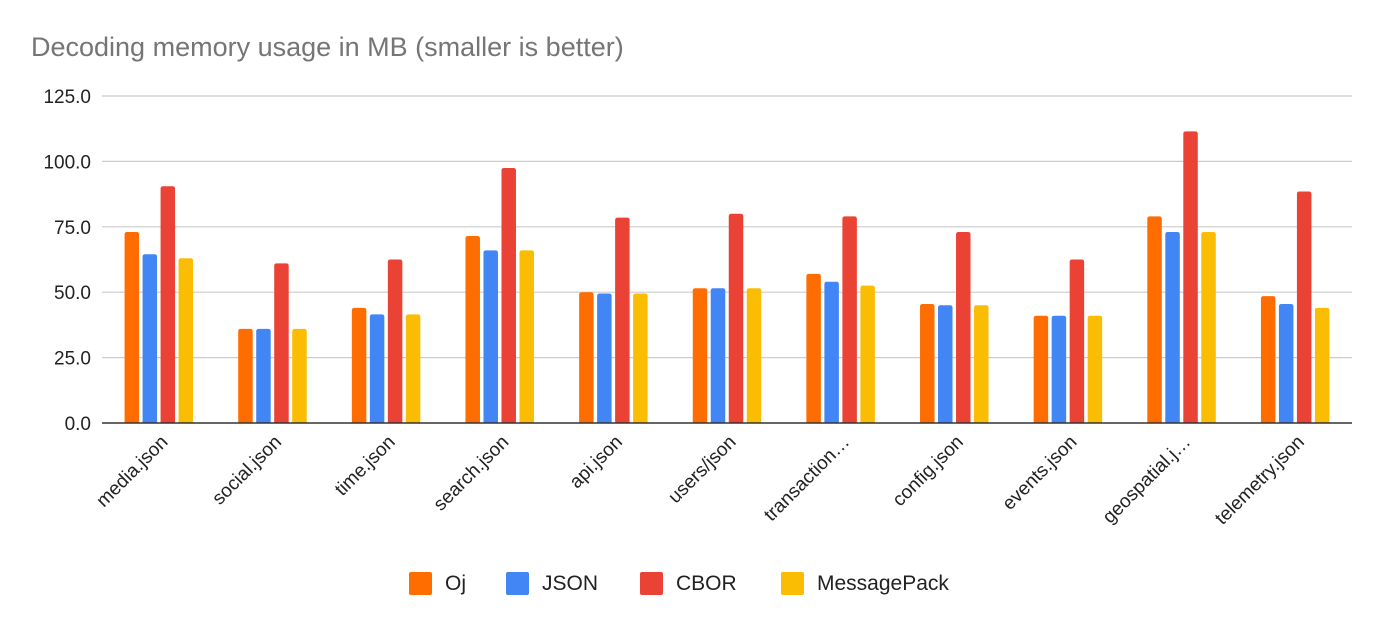  Describe the element at coordinates (1295, 307) in the screenshot. I see `bar-group-telemetry-json` at that location.